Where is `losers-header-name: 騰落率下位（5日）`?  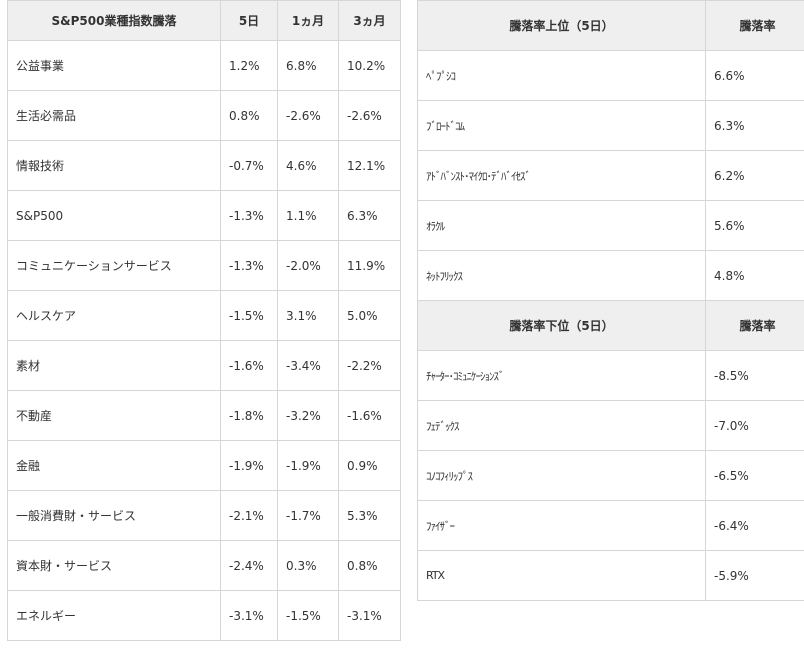 losers-header-name: 騰落率下位（5日） is located at coordinates (561, 325).